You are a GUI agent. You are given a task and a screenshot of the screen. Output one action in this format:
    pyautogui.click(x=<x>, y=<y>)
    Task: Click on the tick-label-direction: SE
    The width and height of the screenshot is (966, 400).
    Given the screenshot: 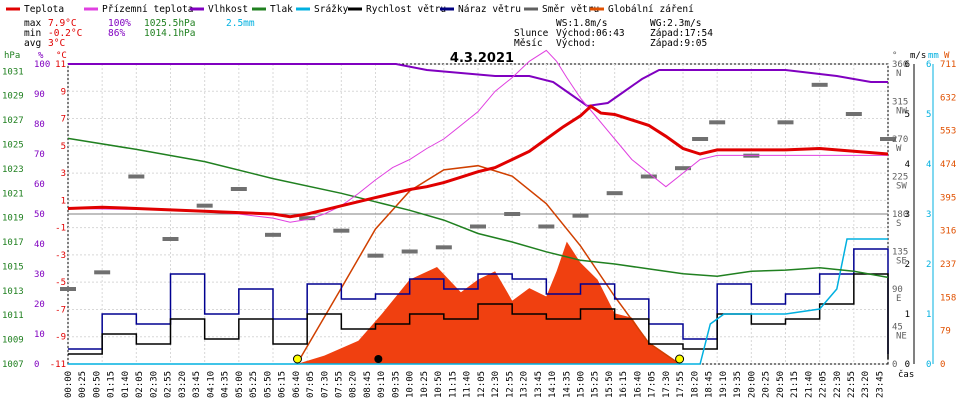 What is the action you would take?
    pyautogui.click(x=901, y=262)
    